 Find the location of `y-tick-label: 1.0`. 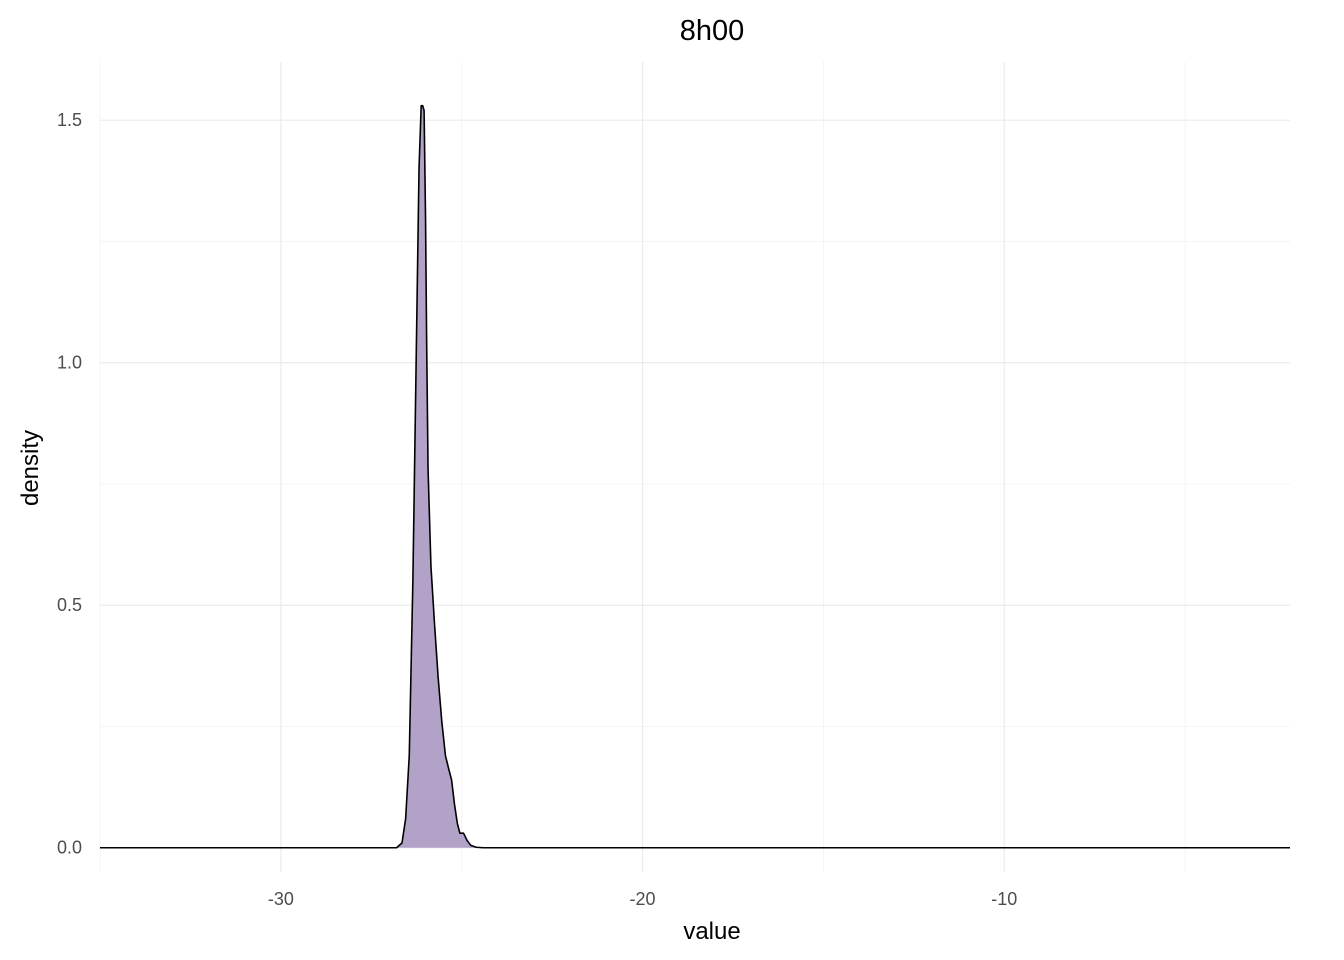

y-tick-label: 1.0 is located at coordinates (69, 363).